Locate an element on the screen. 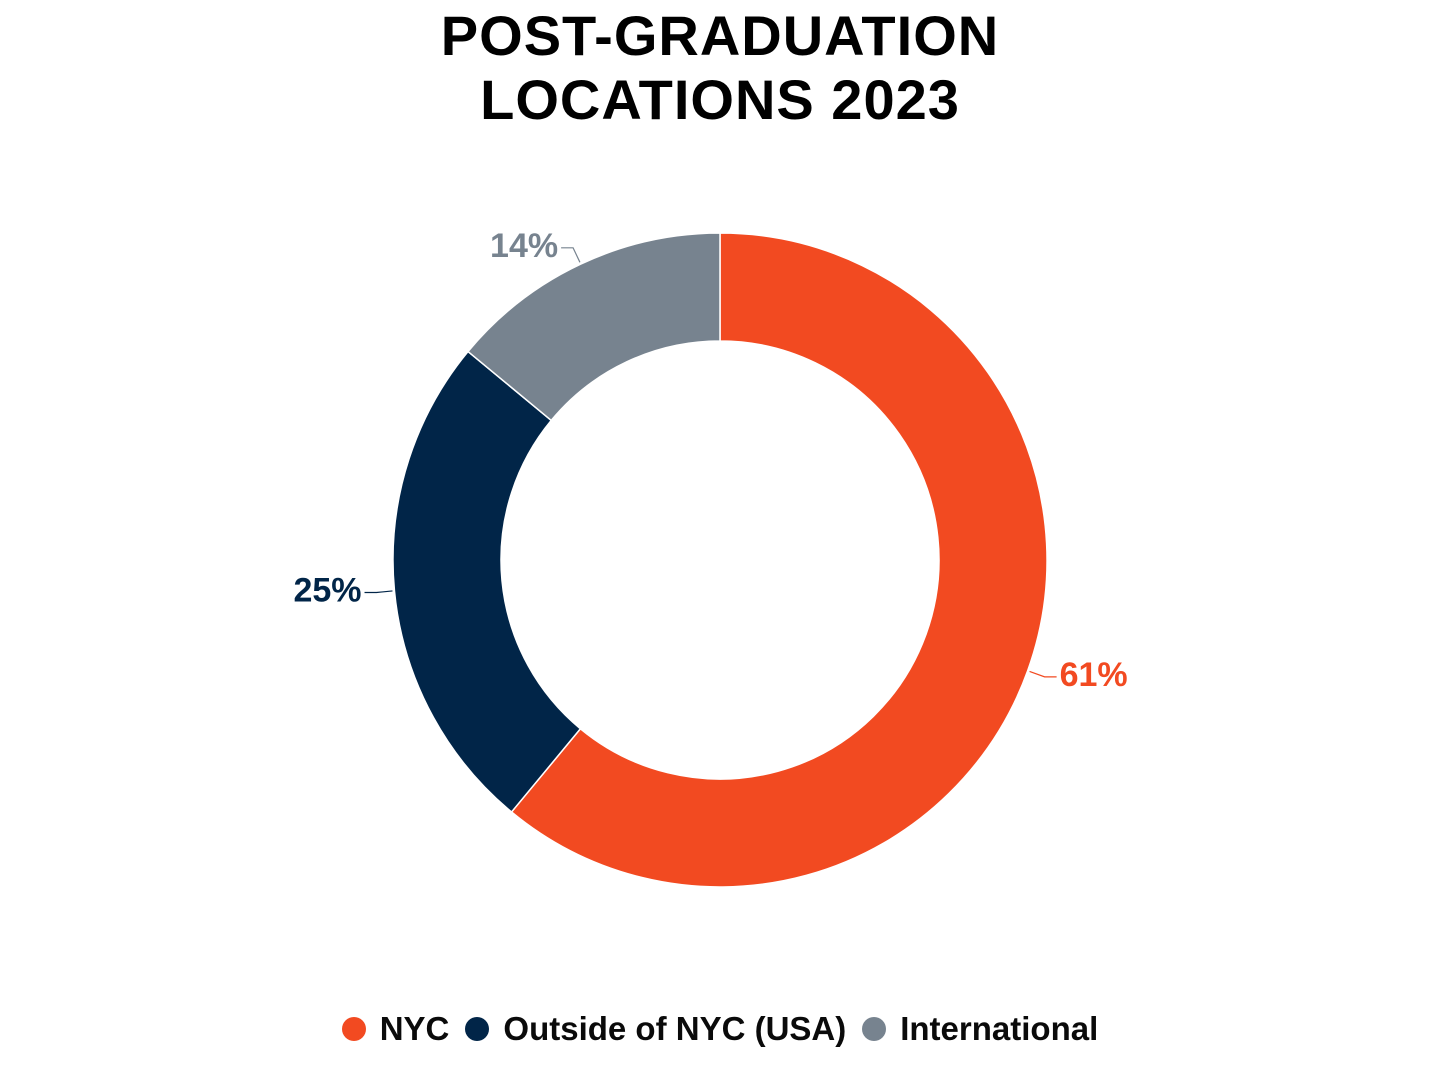 The height and width of the screenshot is (1080, 1440). legend-item-nyc: NYC is located at coordinates (395, 1029).